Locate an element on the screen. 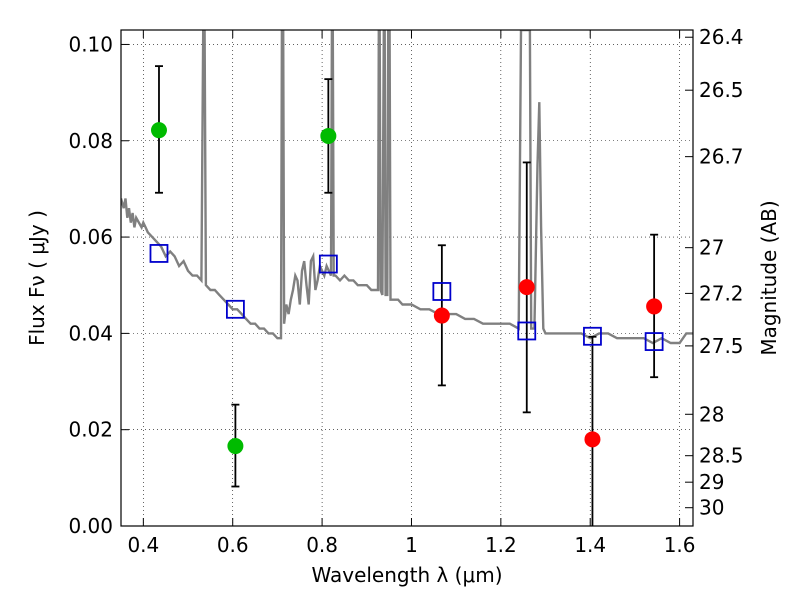  x-tick-label-0: 0.4 is located at coordinates (143, 545).